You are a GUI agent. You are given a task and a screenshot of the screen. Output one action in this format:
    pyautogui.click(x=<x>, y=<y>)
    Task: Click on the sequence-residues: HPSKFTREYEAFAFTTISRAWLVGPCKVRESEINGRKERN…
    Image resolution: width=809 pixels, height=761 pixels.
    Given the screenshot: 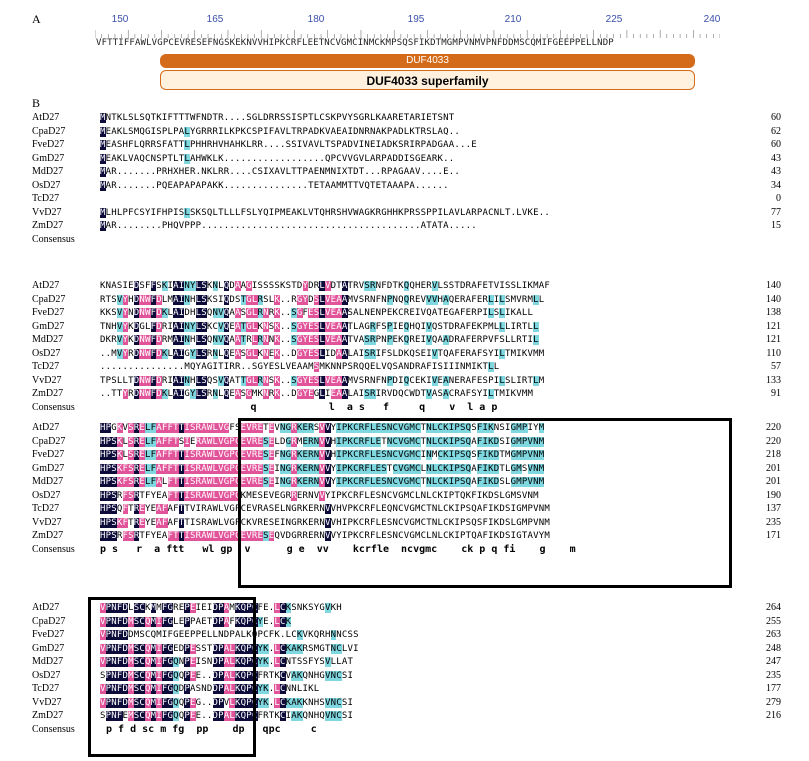 What is the action you would take?
    pyautogui.click(x=325, y=523)
    